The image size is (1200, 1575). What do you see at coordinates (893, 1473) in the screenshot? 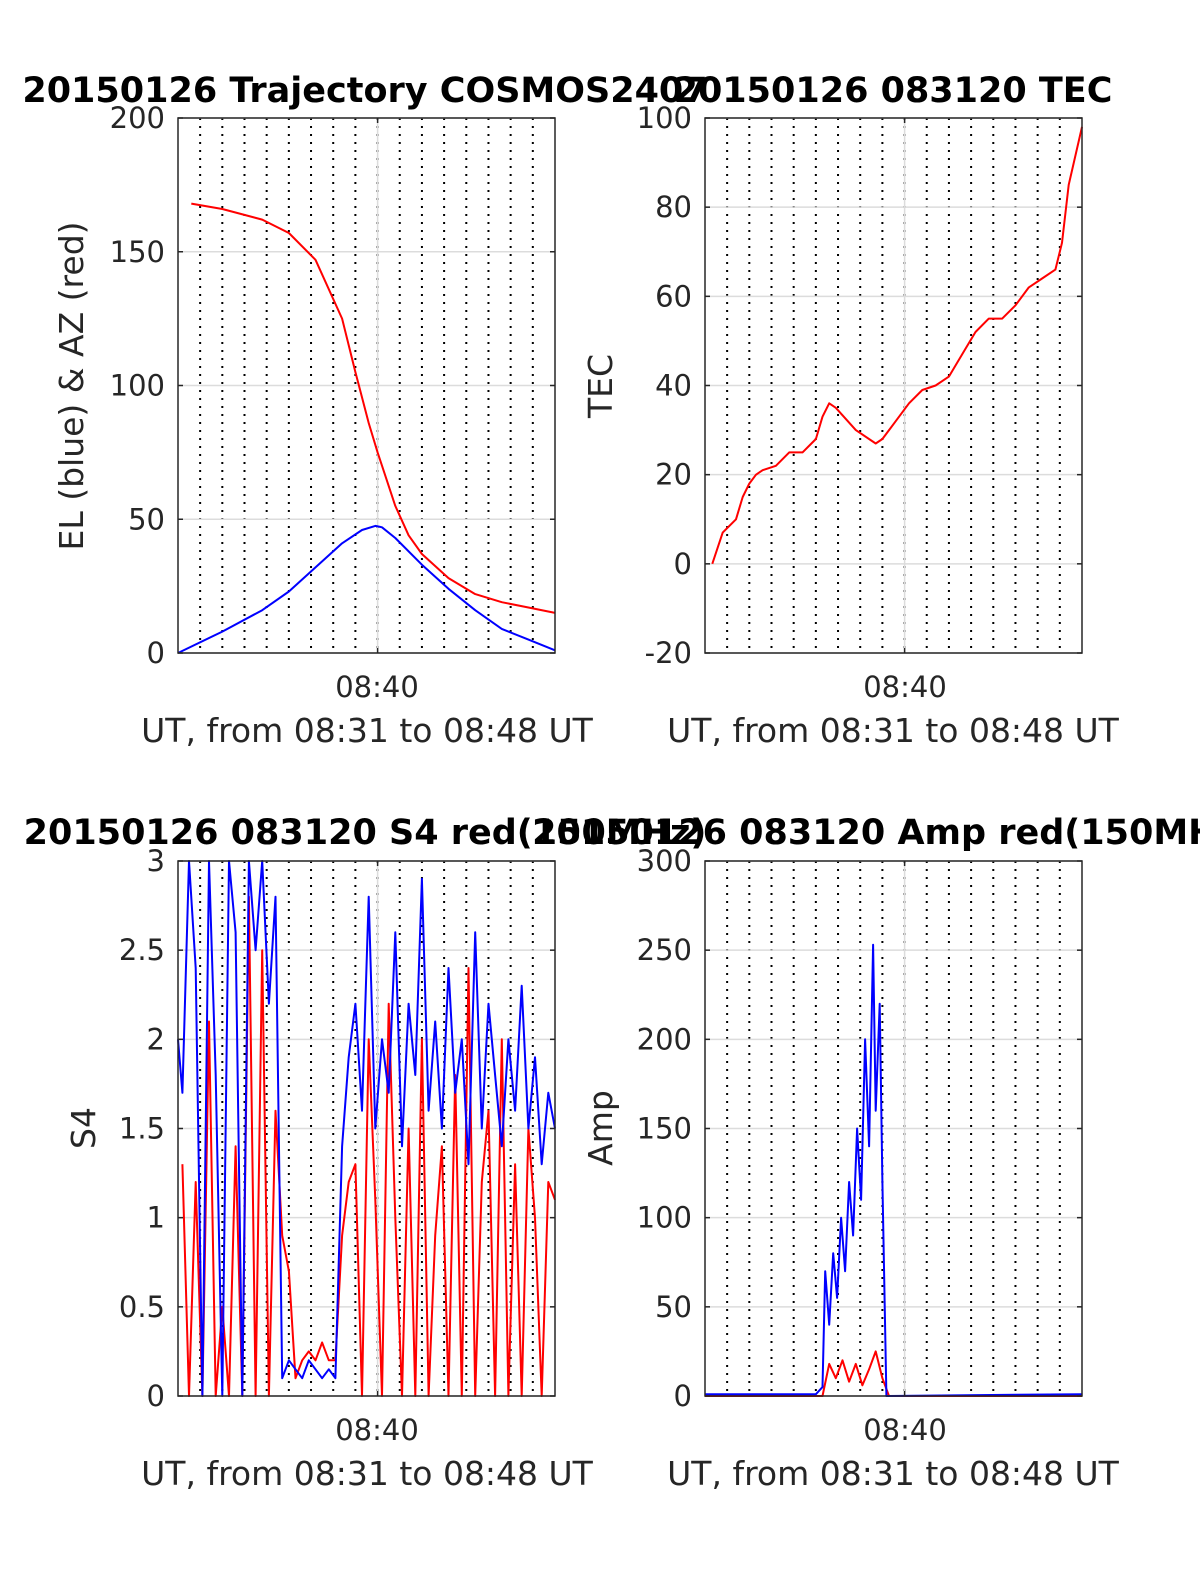
I see `amp-x-axis-label: UT, from 08:31 to 08:48 UT` at bounding box center [893, 1473].